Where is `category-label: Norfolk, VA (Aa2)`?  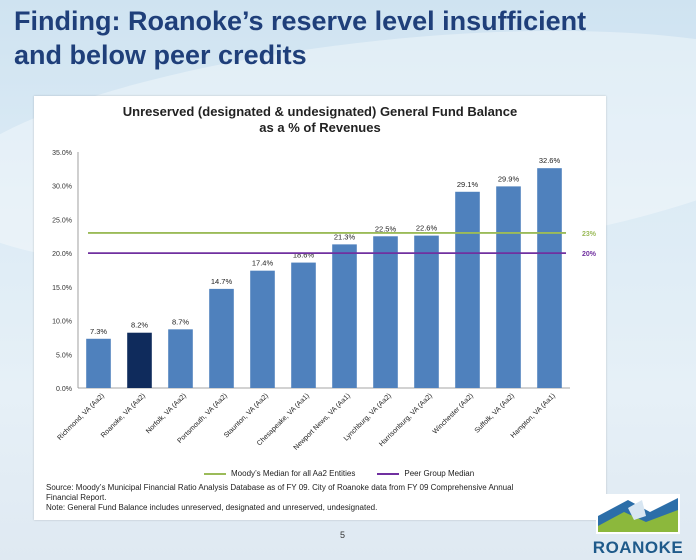
category-label: Norfolk, VA (Aa2) is located at coordinates (166, 413).